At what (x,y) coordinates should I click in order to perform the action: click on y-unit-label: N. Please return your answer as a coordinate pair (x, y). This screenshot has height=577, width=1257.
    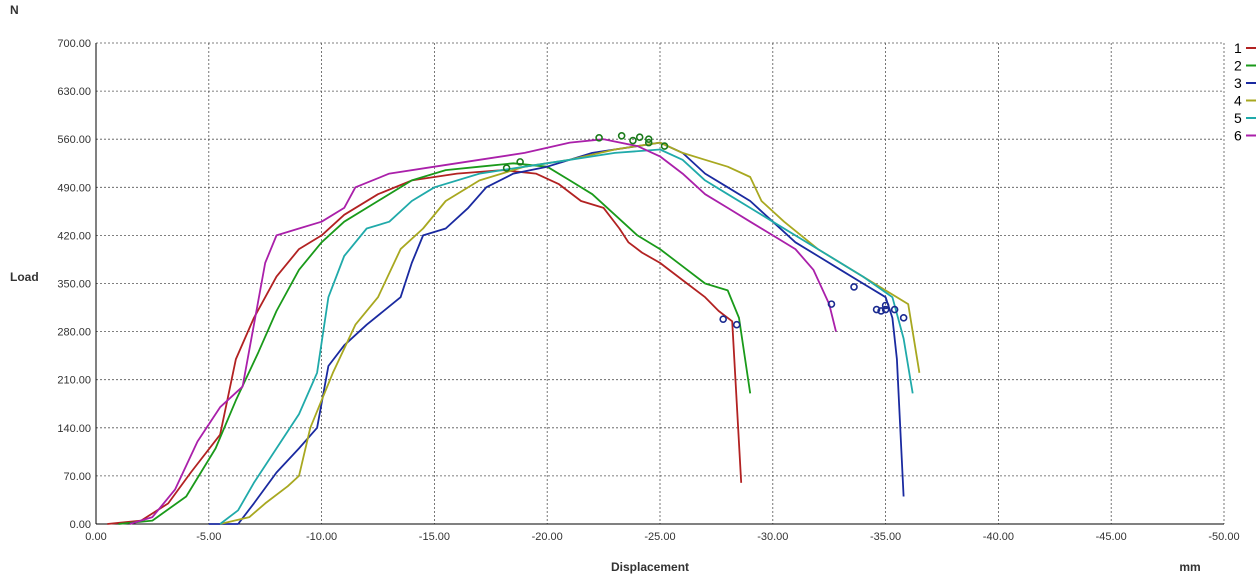
    Looking at the image, I should click on (14, 10).